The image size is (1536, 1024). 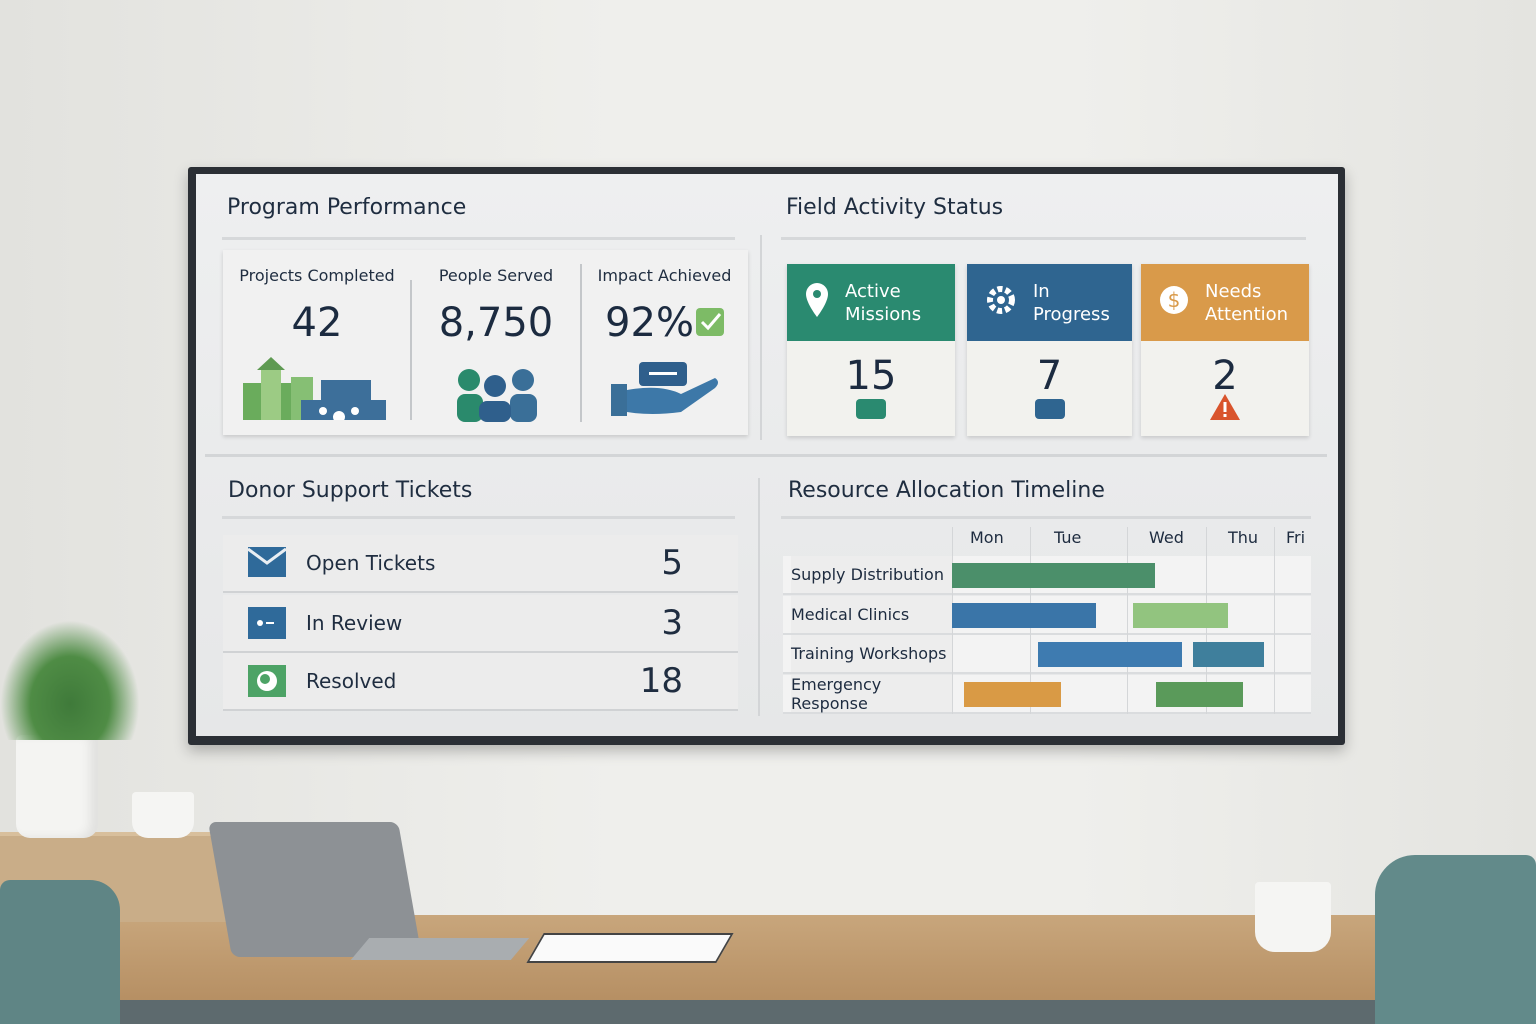 What do you see at coordinates (267, 563) in the screenshot?
I see `envelope-icon` at bounding box center [267, 563].